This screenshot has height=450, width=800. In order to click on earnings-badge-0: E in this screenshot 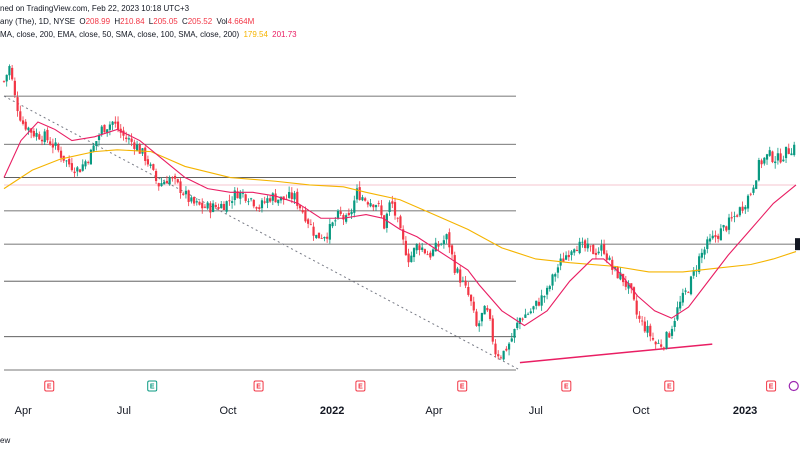, I will do `click(49, 386)`.